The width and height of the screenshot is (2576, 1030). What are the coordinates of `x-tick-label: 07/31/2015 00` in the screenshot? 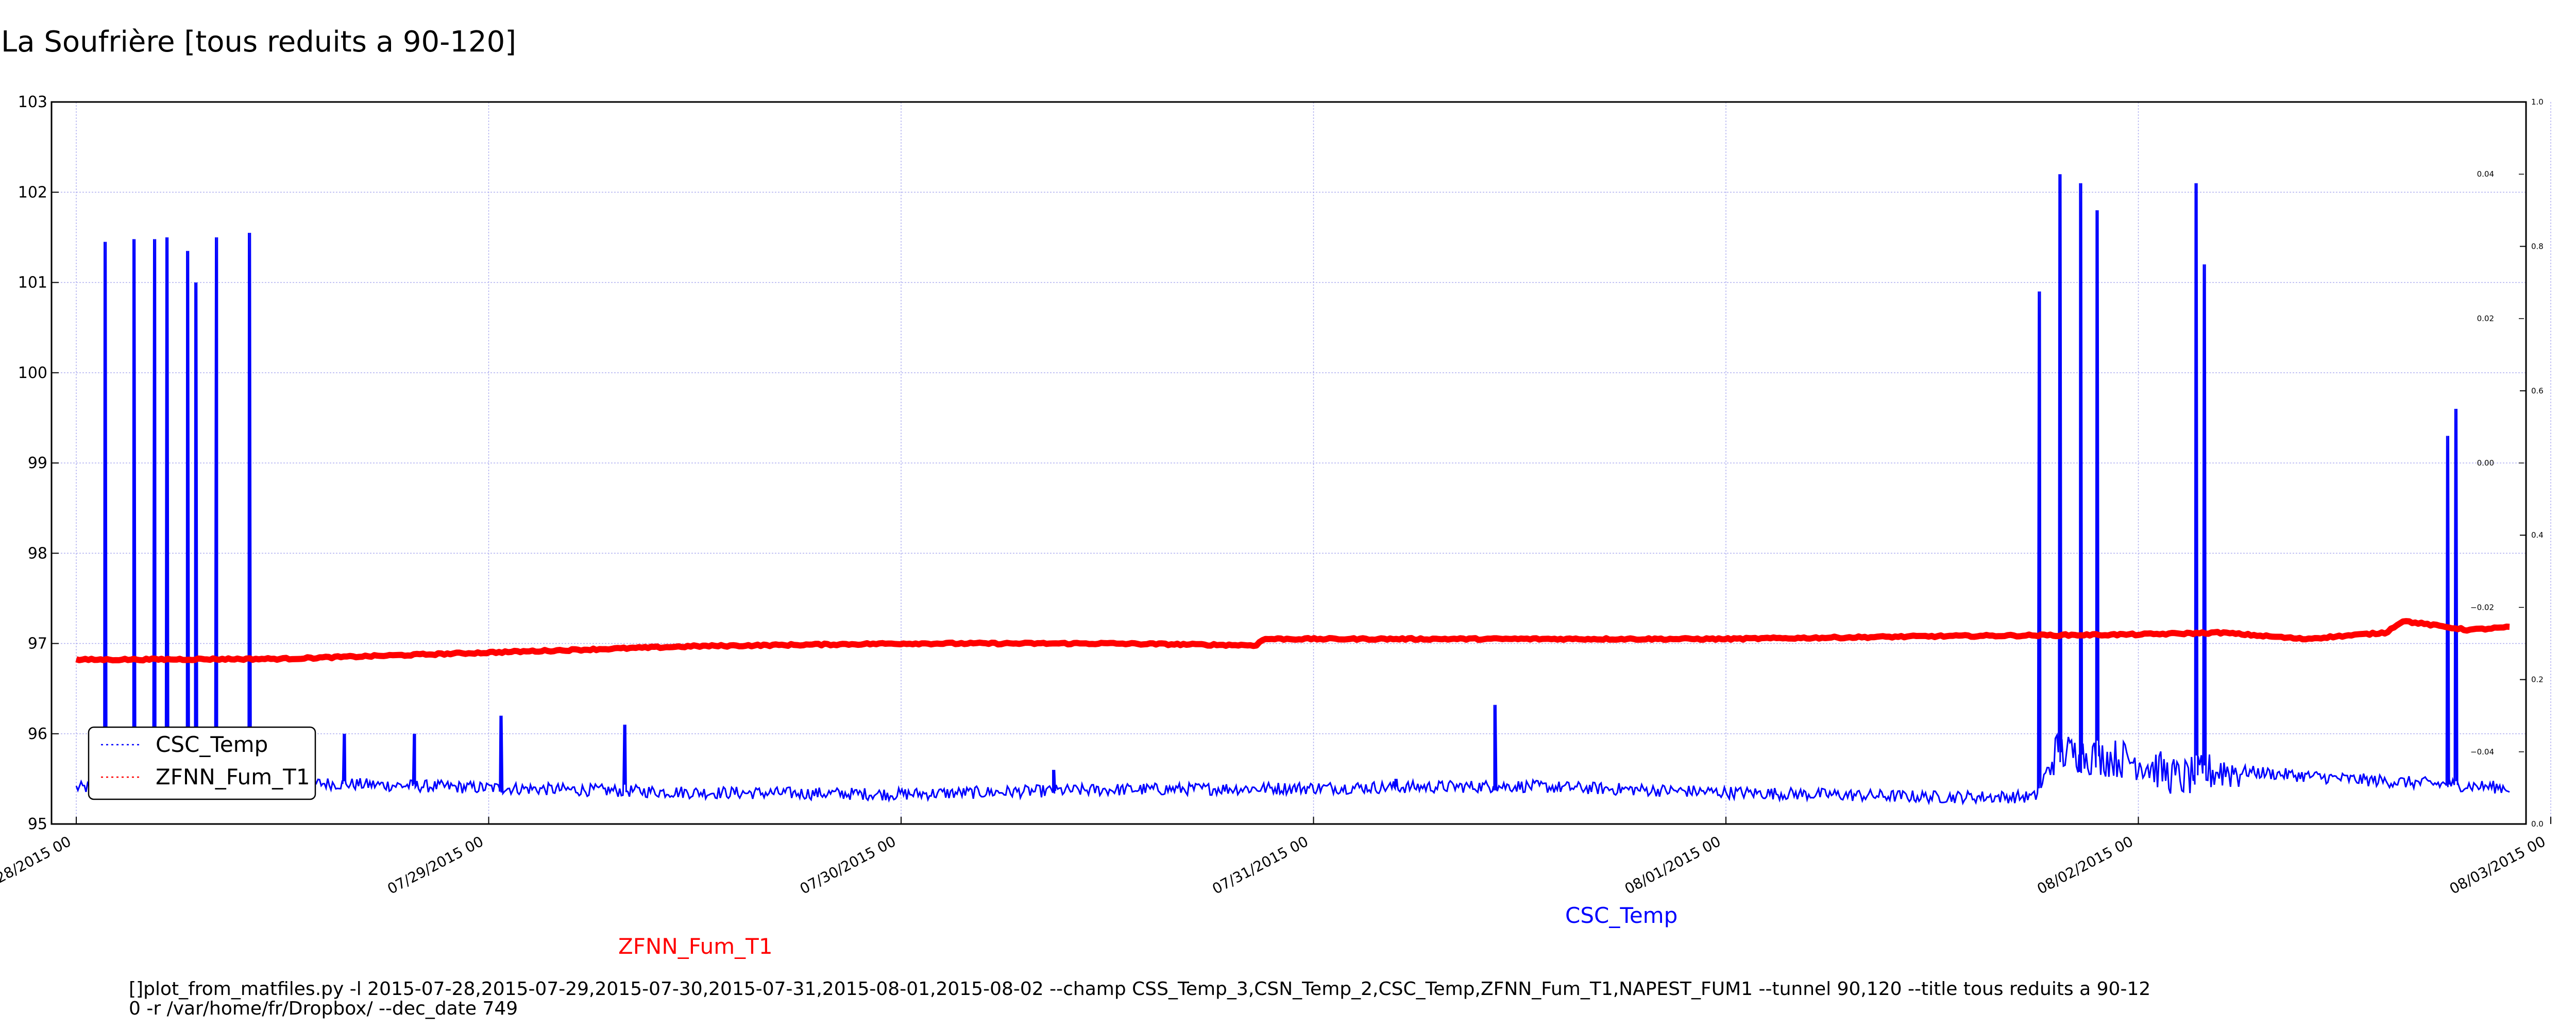 It's located at (1261, 865).